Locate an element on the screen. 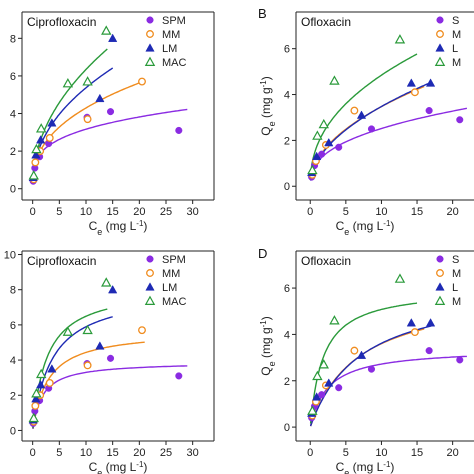 The height and width of the screenshot is (474, 474). x-tick-label: 15 is located at coordinates (113, 453).